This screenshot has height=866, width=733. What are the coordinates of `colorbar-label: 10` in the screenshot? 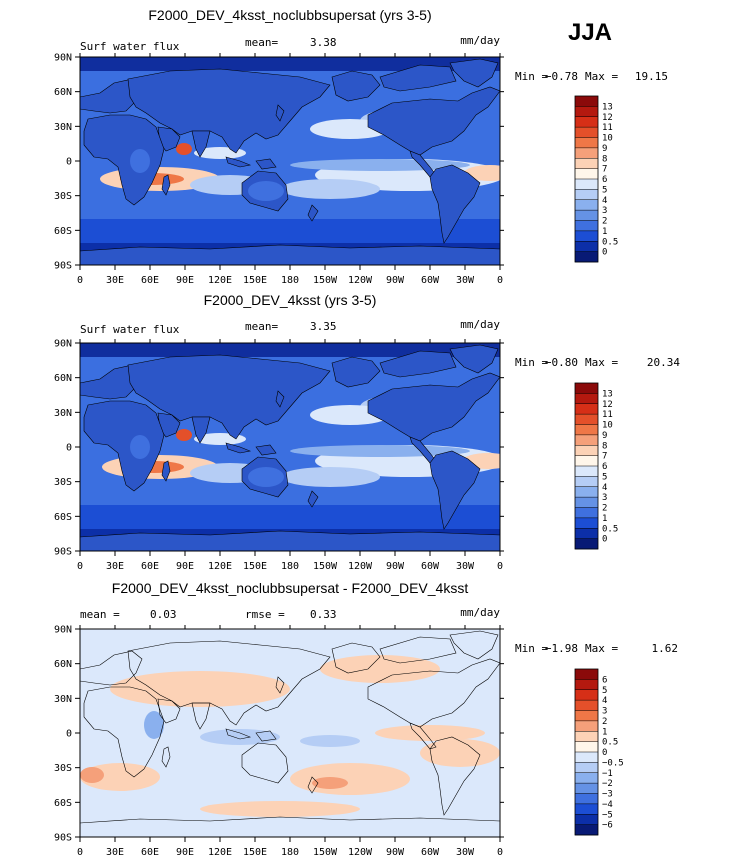 It's located at (607, 426).